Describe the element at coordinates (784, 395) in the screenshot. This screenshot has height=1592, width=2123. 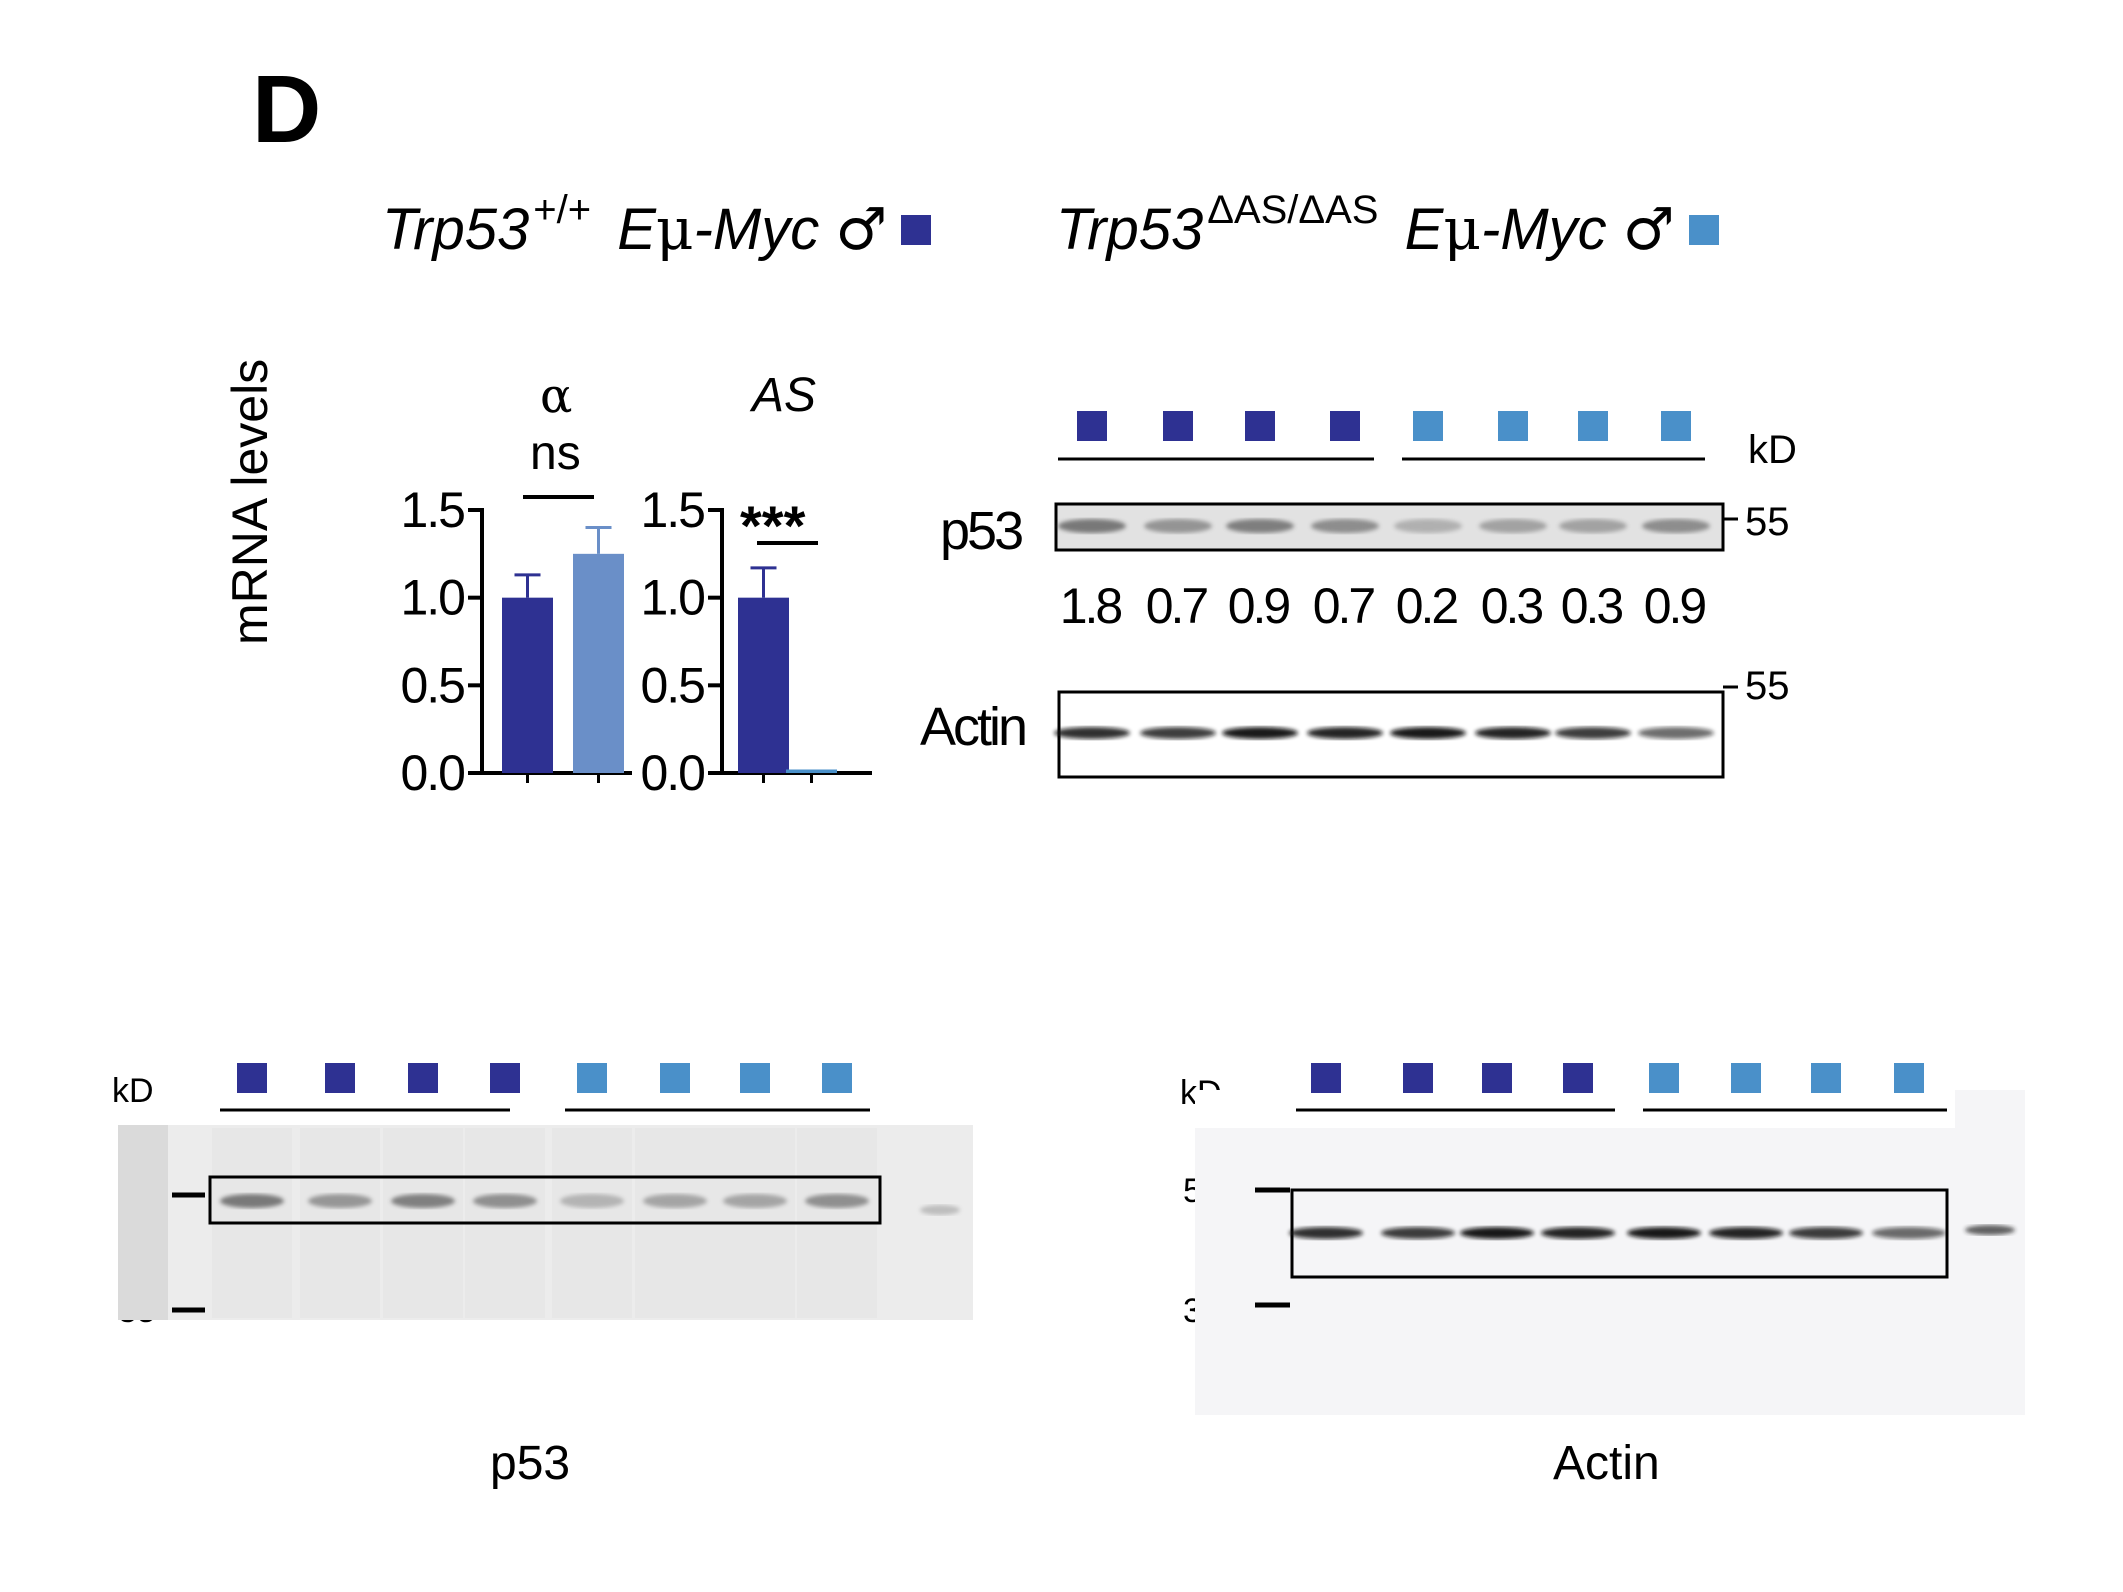
I see `chart-as-title: AS` at that location.